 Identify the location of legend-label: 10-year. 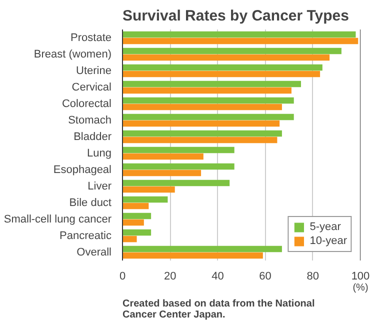
(328, 241).